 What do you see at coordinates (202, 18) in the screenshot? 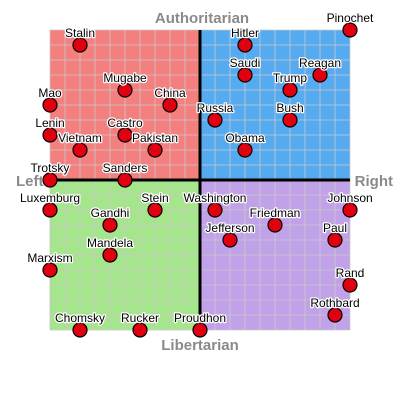
I see `axis-label-top: Authoritarian` at bounding box center [202, 18].